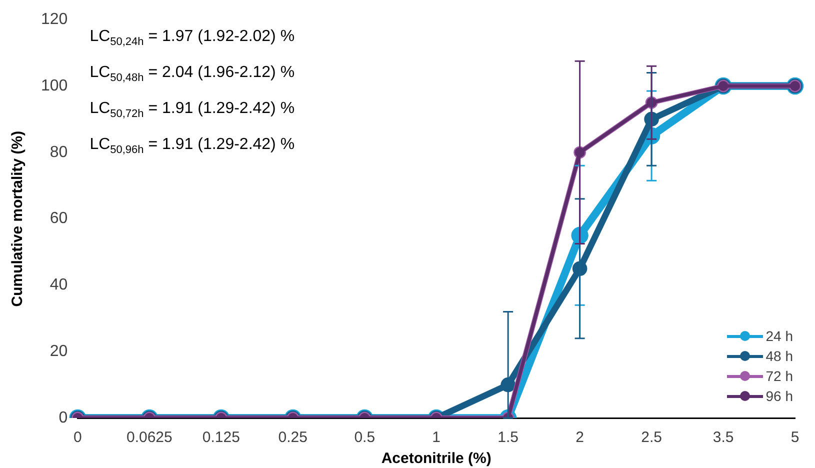  I want to click on y-tick-label: 40, so click(59, 285).